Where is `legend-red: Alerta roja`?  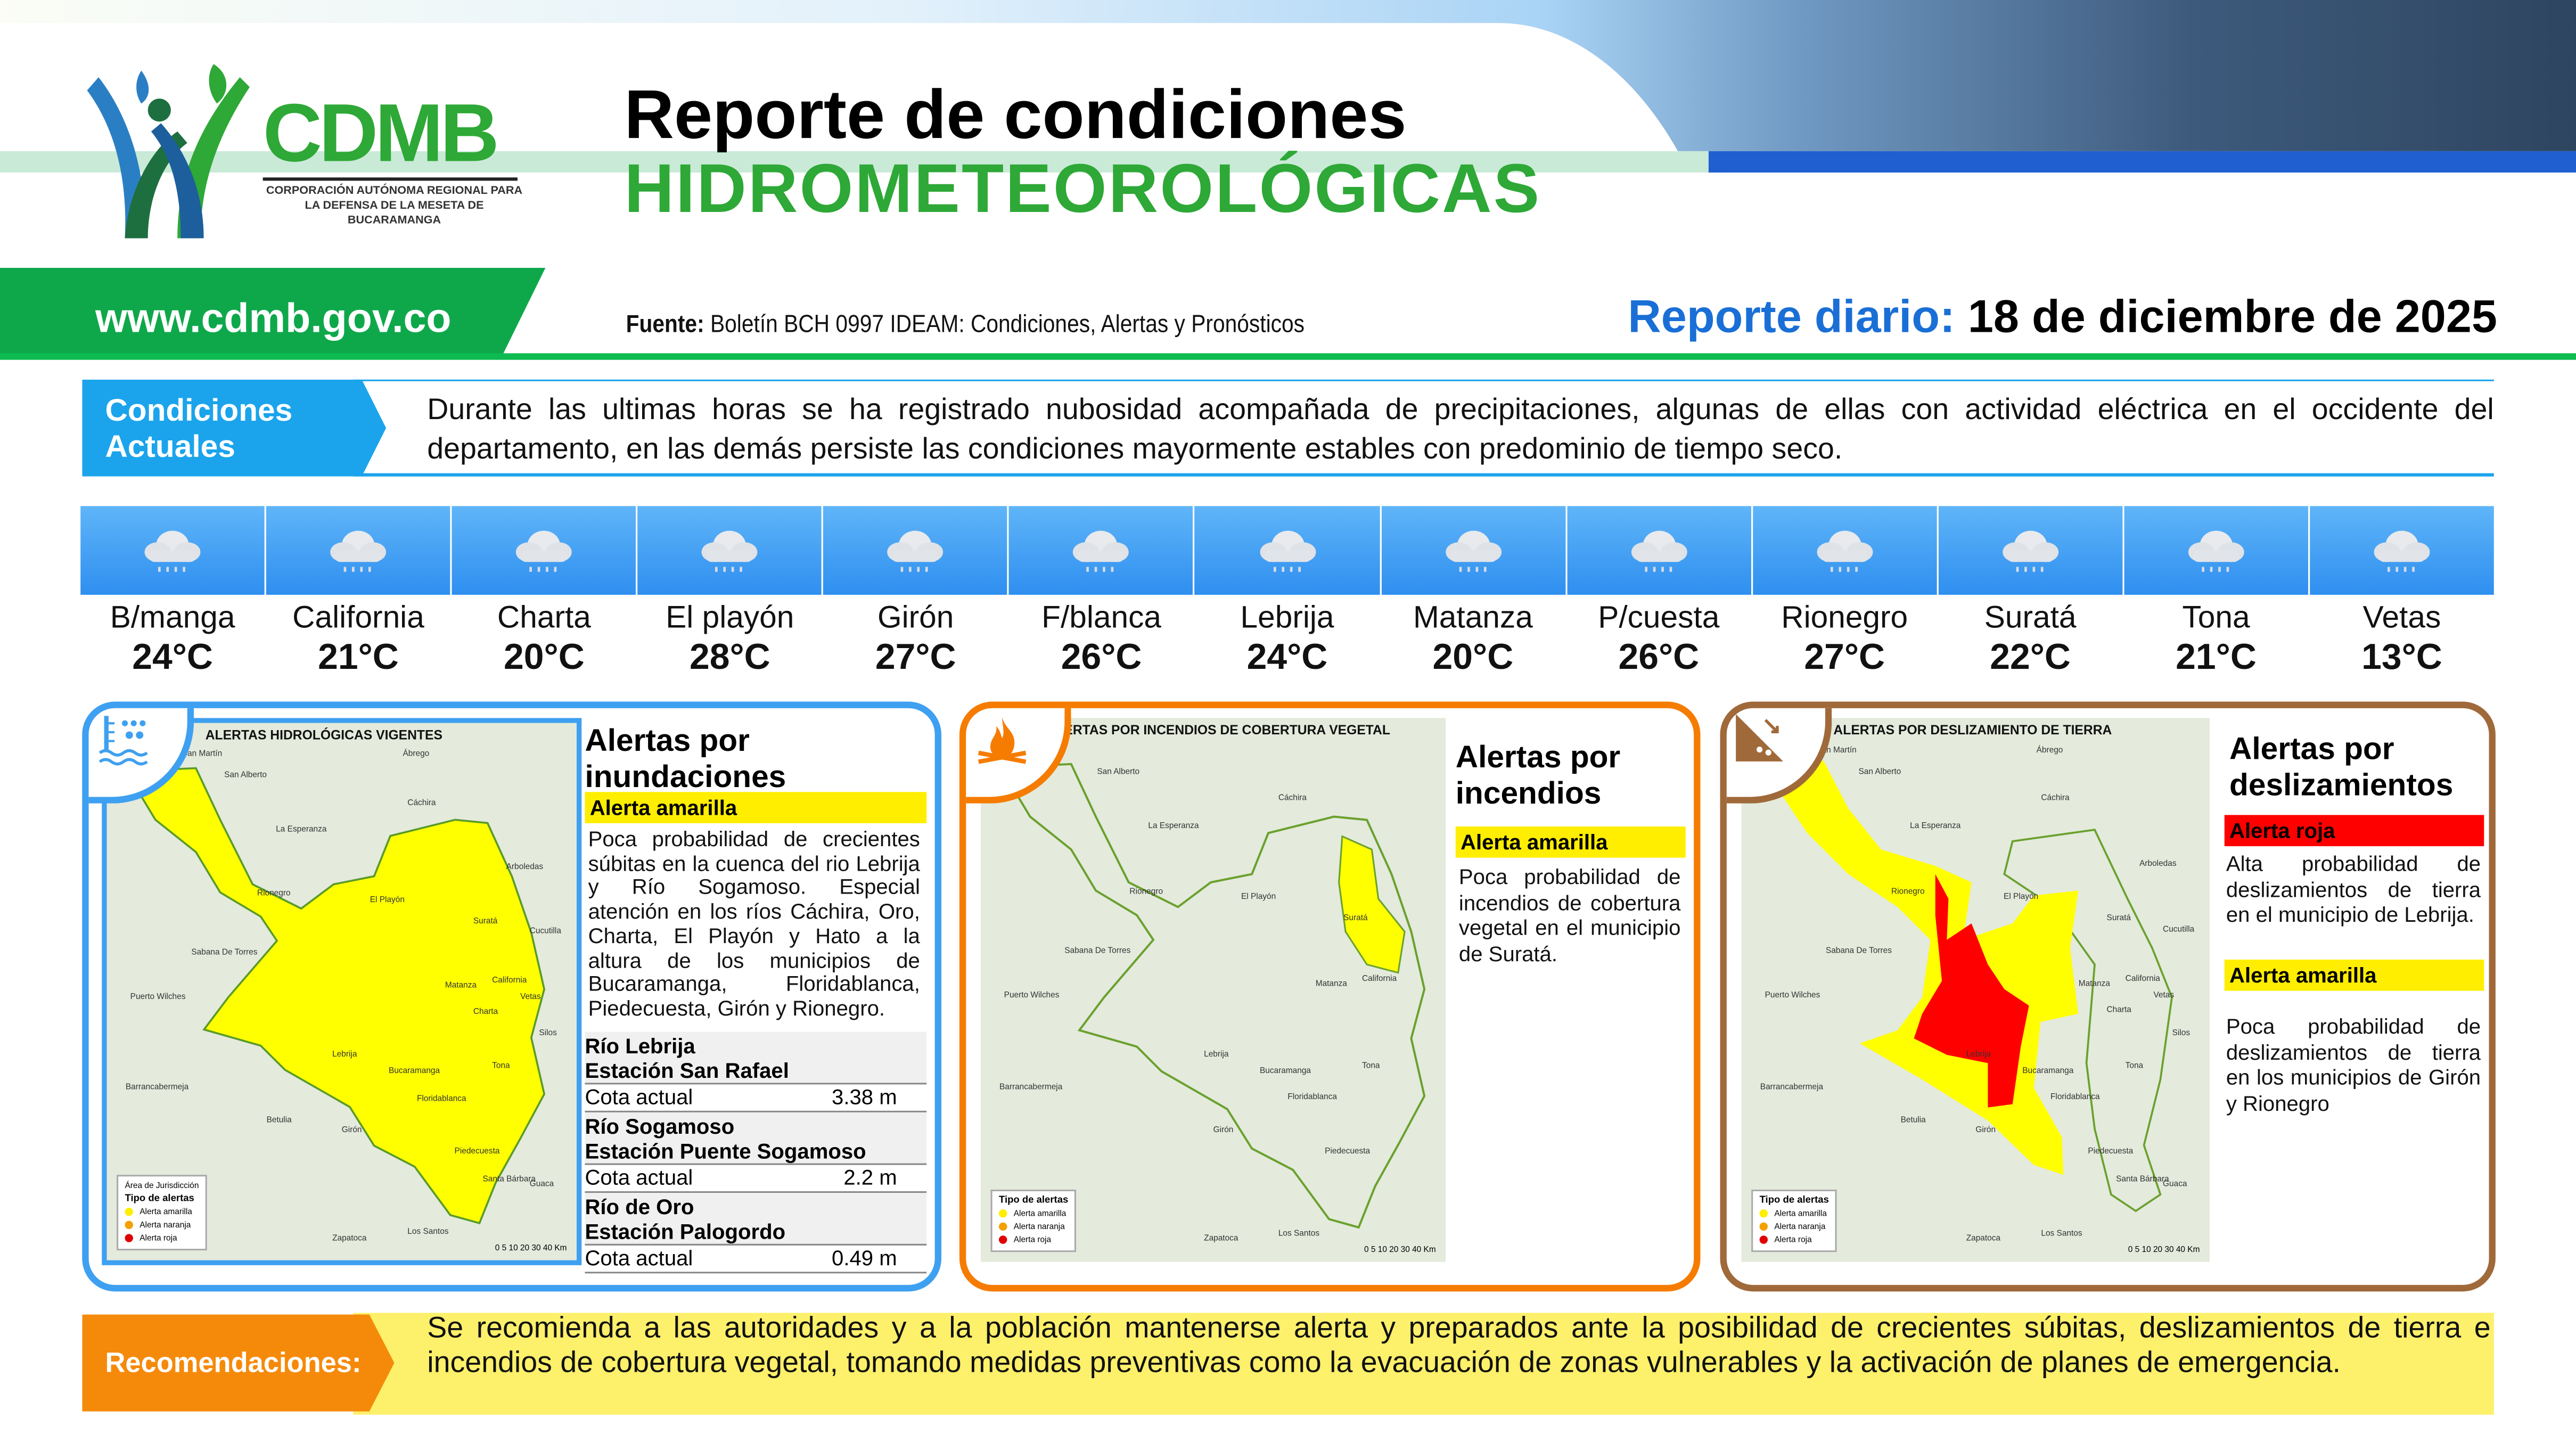 legend-red: Alerta roja is located at coordinates (1033, 1240).